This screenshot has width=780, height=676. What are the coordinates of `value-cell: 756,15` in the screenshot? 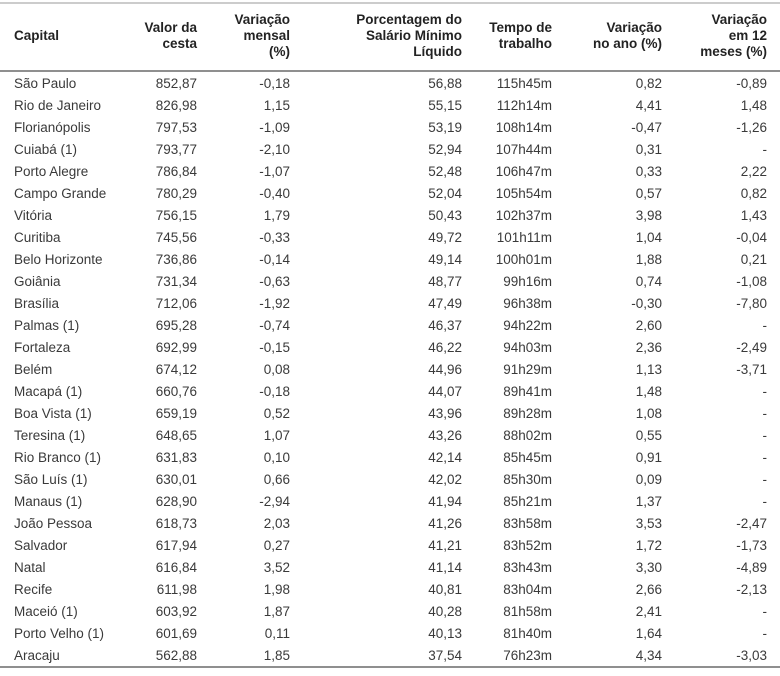 It's located at (176, 215).